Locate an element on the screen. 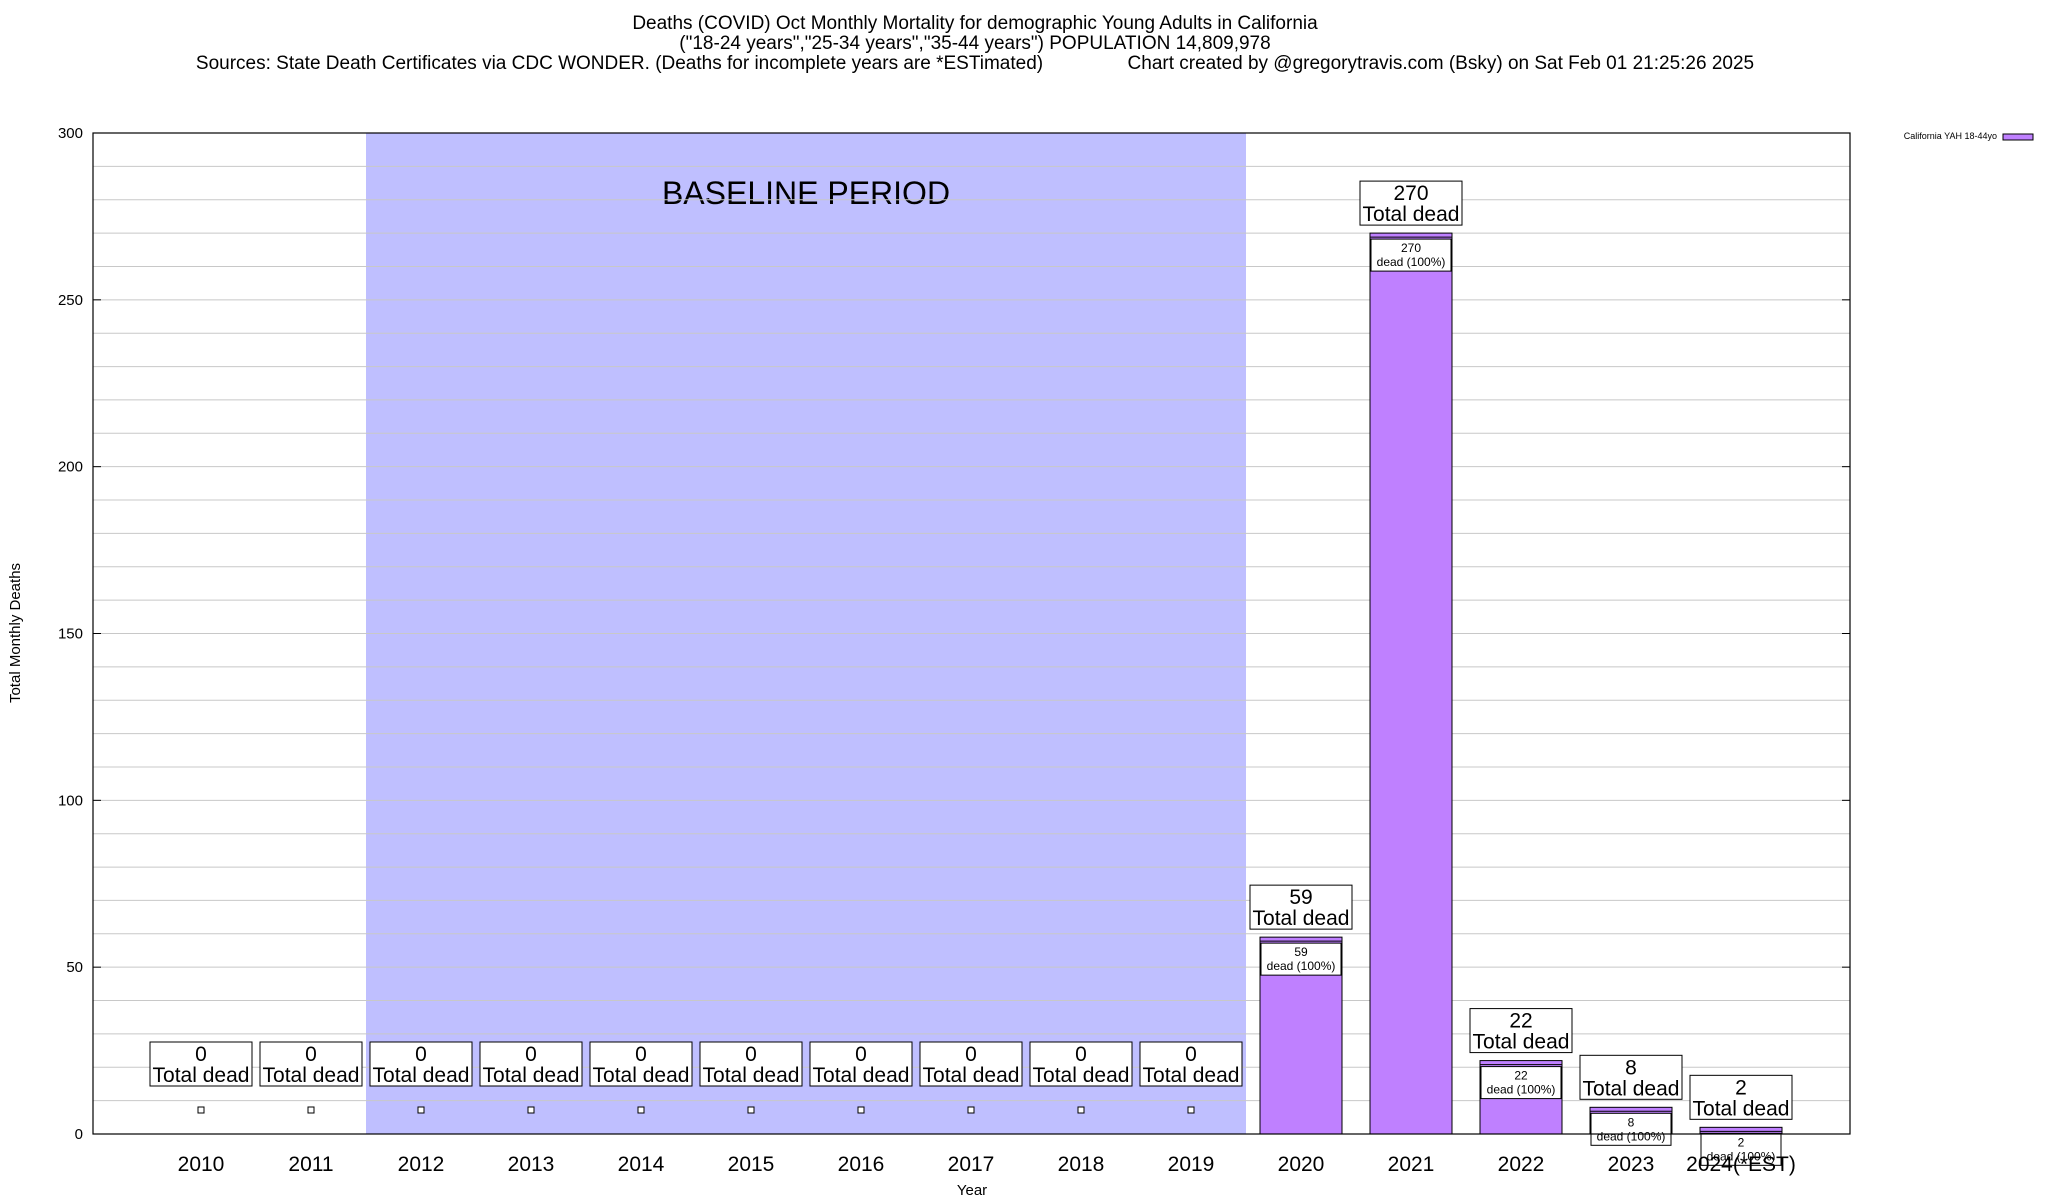  total-label-value: 2 is located at coordinates (1741, 1087).